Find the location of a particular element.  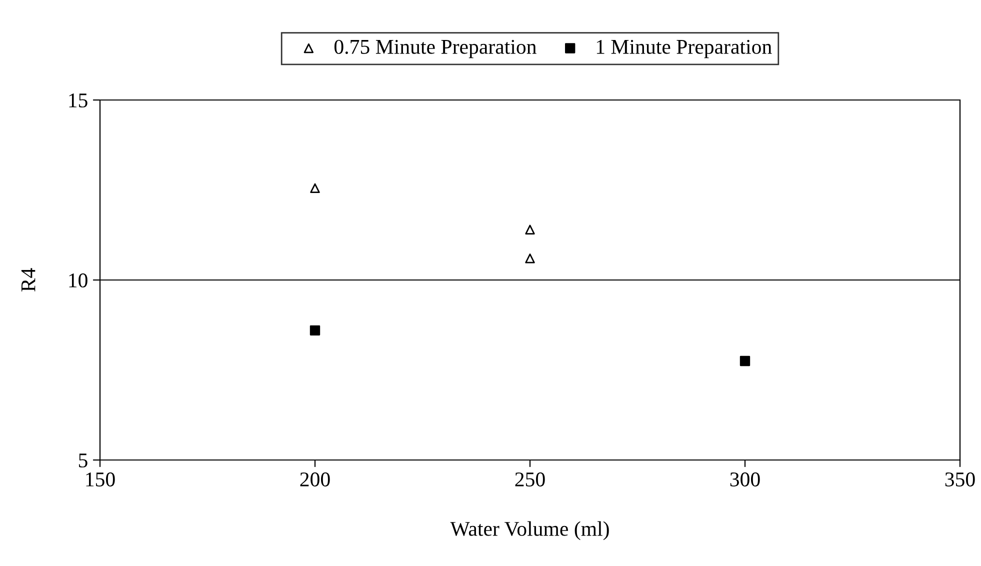

legend-label: 1 Minute Preparation is located at coordinates (684, 49).